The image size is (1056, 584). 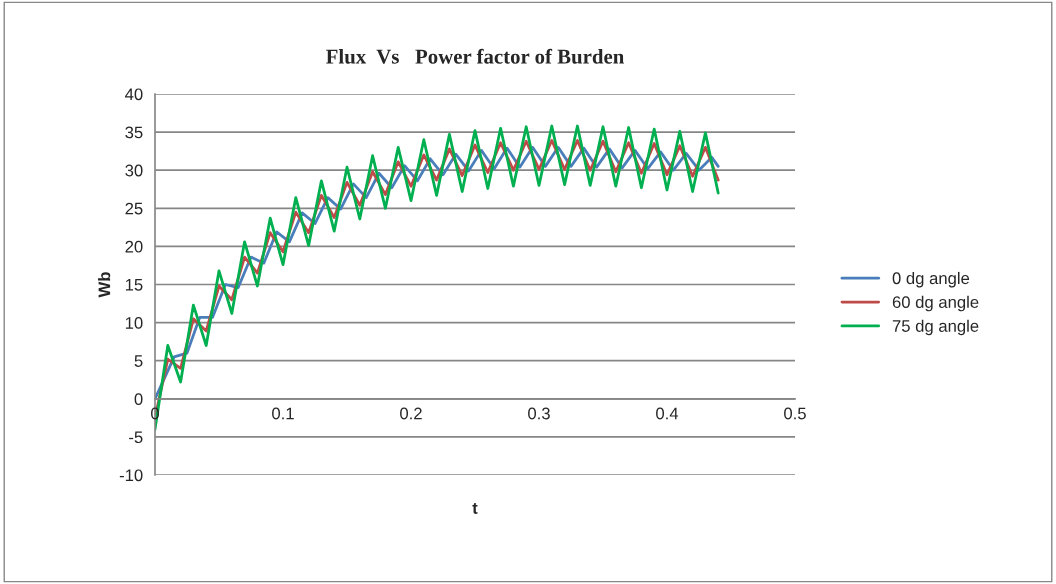 What do you see at coordinates (155, 413) in the screenshot?
I see `x-tick-label: 0` at bounding box center [155, 413].